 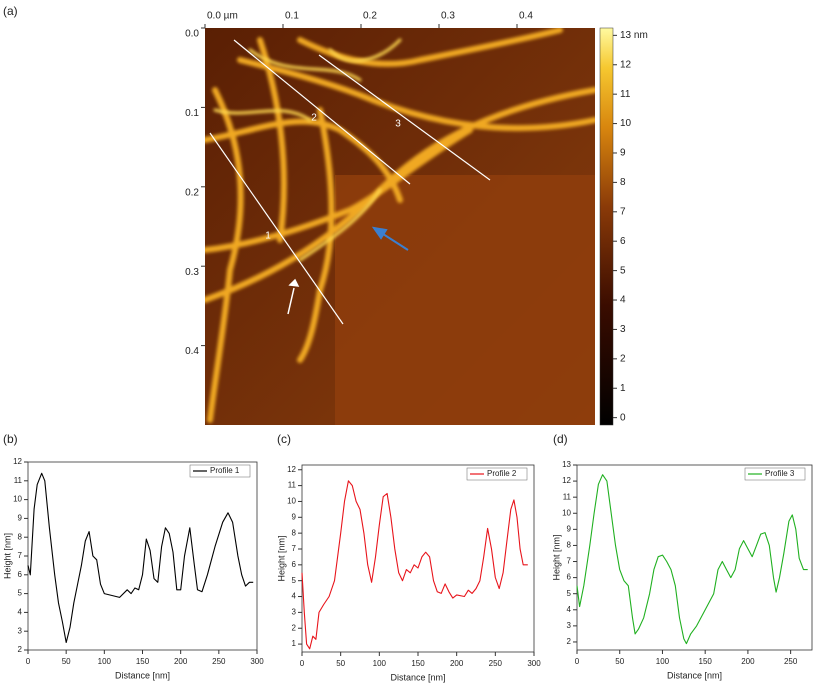 What do you see at coordinates (623, 153) in the screenshot?
I see `colorbar-tick-label: 9` at bounding box center [623, 153].